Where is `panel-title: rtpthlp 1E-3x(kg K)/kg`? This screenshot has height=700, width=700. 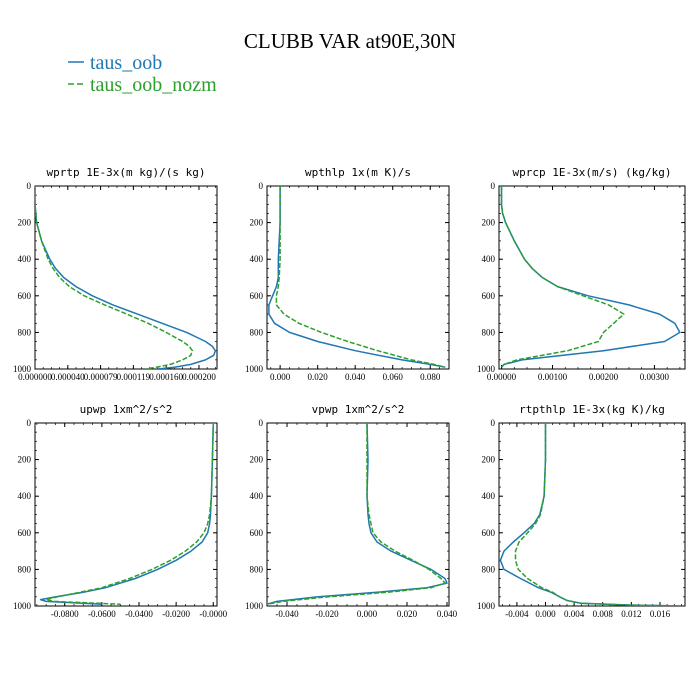
panel-title: rtpthlp 1E-3x(kg K)/kg is located at coordinates (592, 409).